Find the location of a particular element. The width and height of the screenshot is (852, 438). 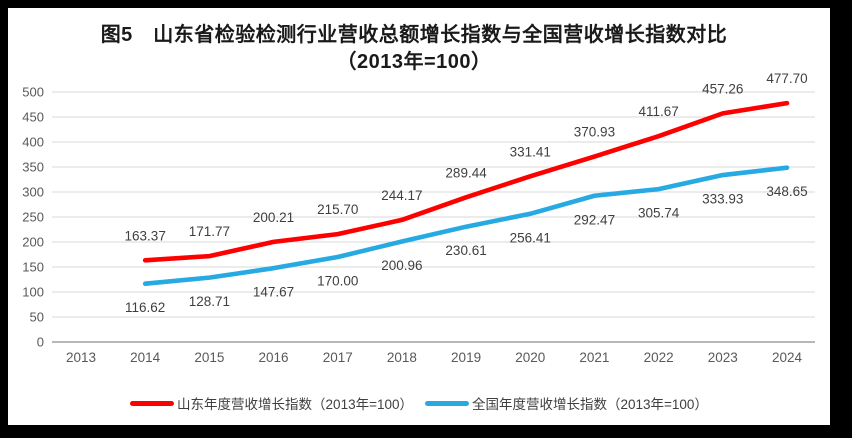

y-tick-label: 200 is located at coordinates (33, 242).